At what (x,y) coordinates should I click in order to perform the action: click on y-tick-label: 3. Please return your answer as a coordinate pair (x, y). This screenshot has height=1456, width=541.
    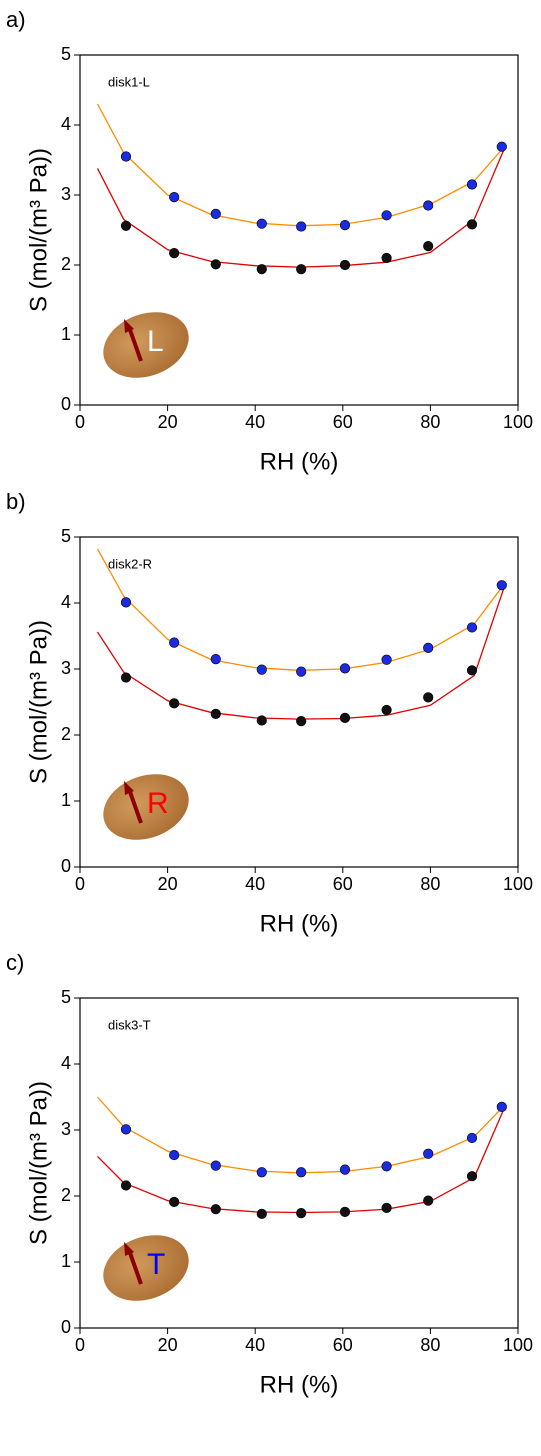
    Looking at the image, I should click on (66, 668).